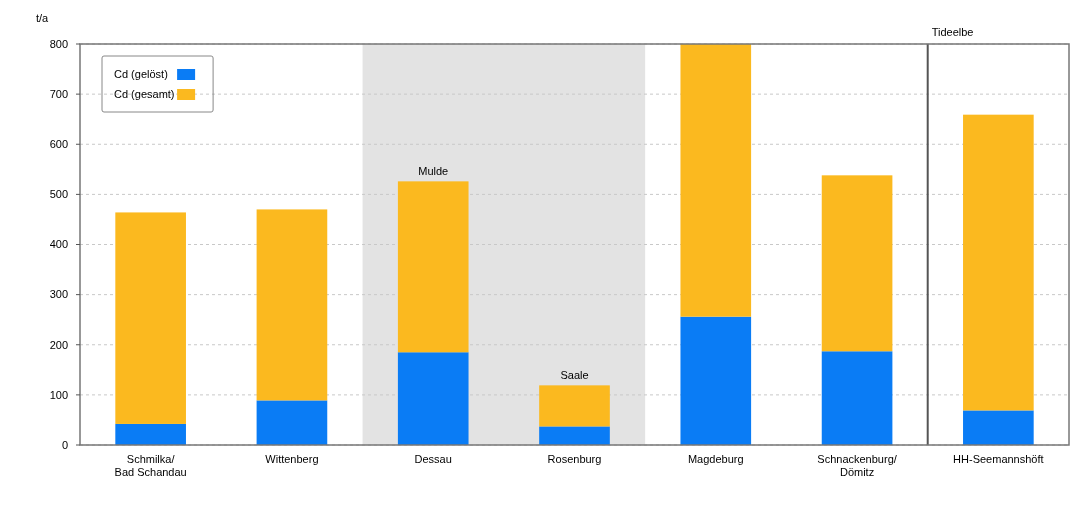  What do you see at coordinates (141, 73) in the screenshot?
I see `legend-label: Cd (gelöst)` at bounding box center [141, 73].